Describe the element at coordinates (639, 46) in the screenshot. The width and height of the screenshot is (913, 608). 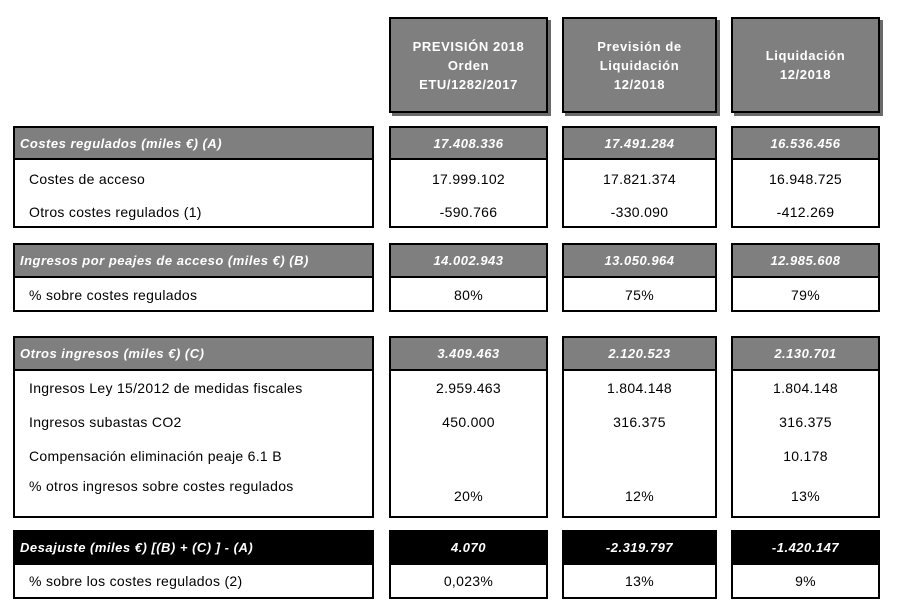
I see `column-header-line: Previsión de` at that location.